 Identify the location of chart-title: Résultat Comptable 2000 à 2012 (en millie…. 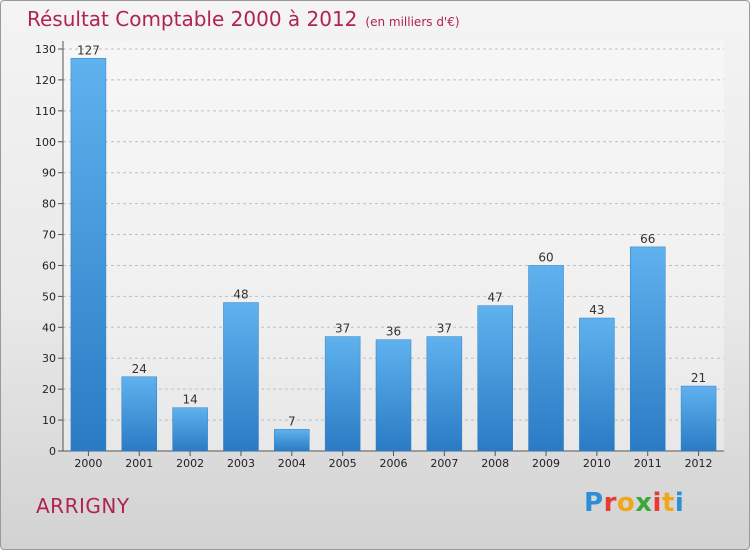
(243, 19).